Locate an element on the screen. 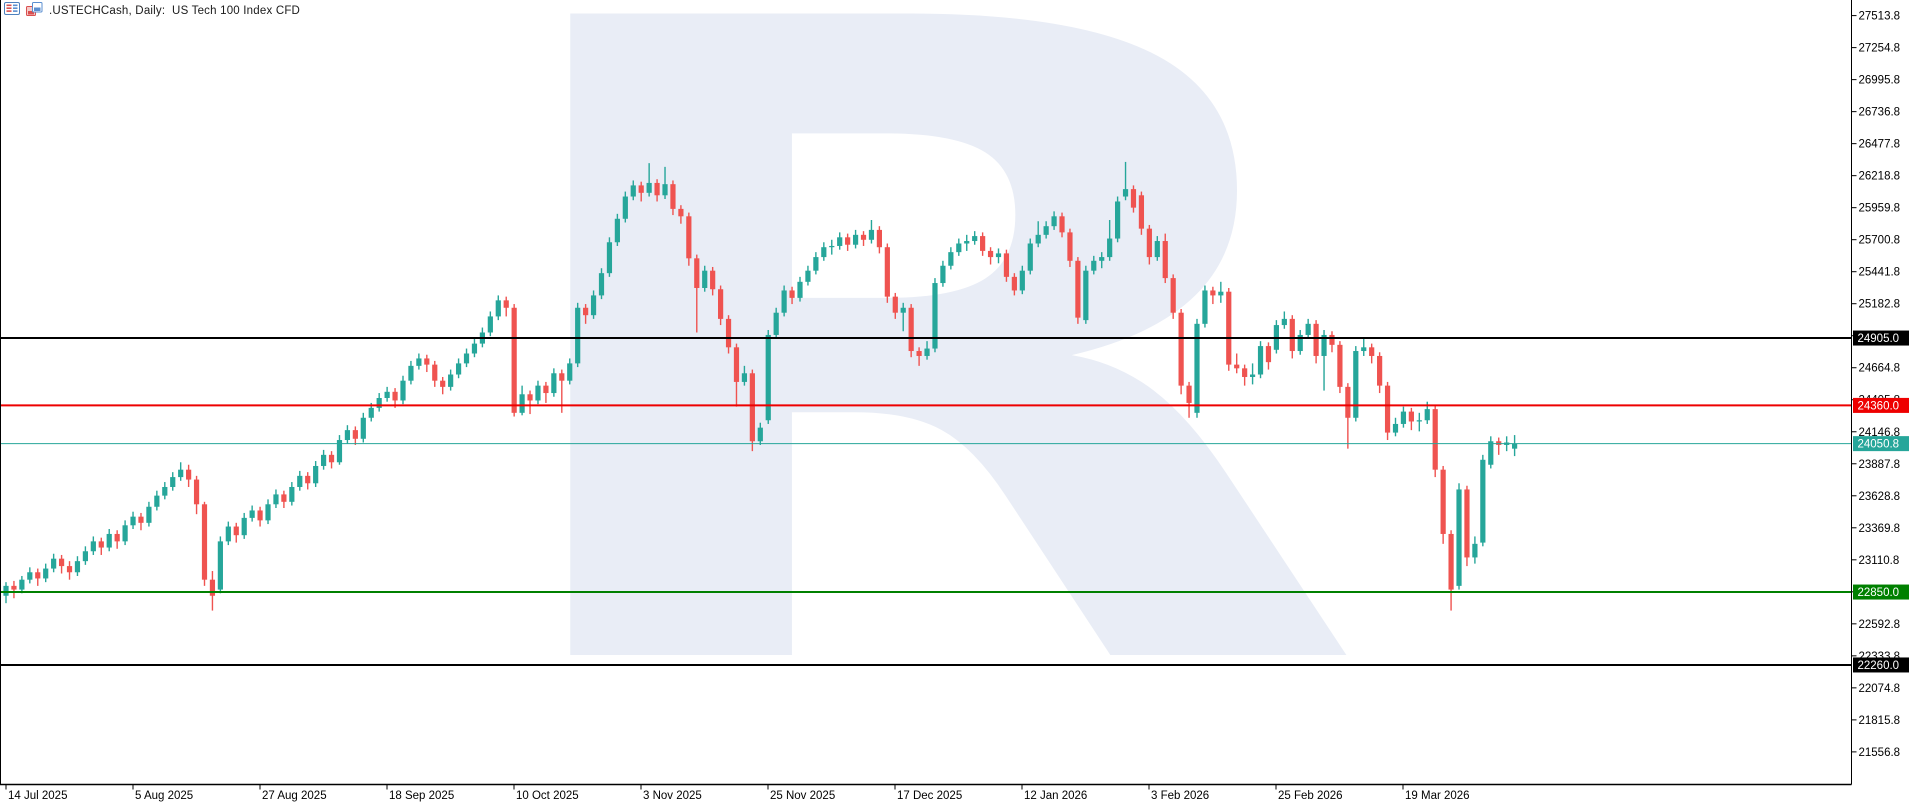 This screenshot has height=804, width=1910. price-tick-label: 21815.8 is located at coordinates (1880, 721).